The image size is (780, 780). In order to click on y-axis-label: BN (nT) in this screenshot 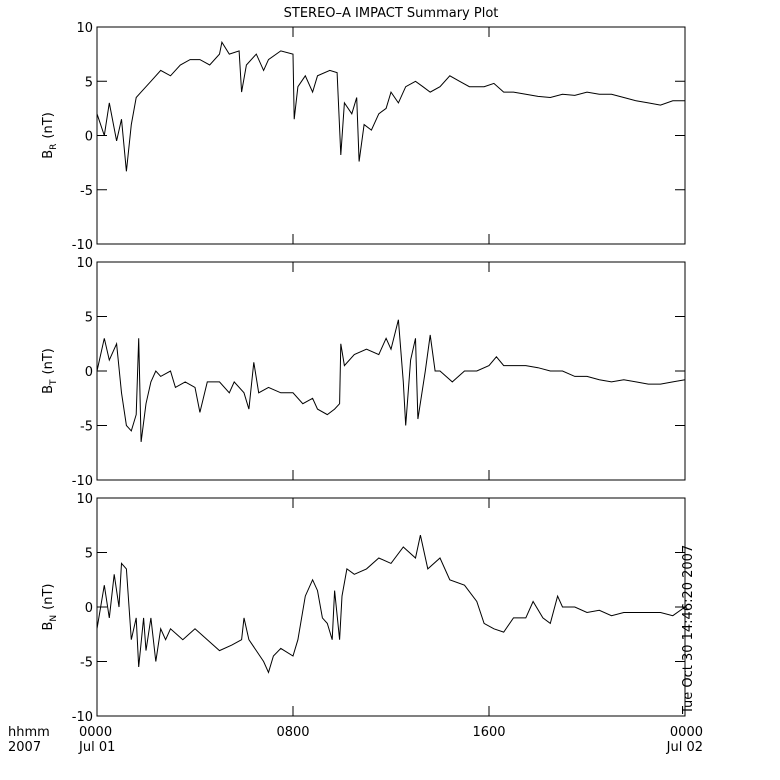, I will do `click(50, 607)`.